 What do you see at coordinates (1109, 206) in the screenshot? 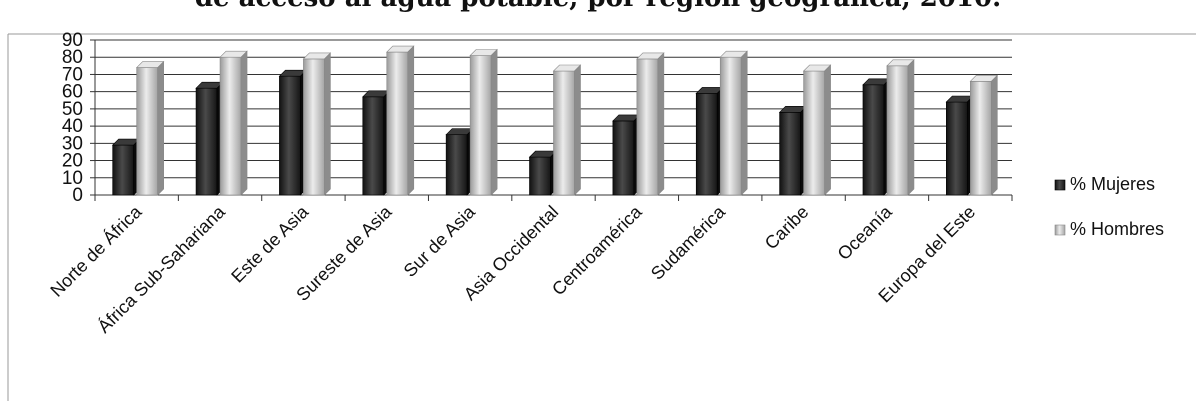
I see `legend: % Mujeres % Hombres` at bounding box center [1109, 206].